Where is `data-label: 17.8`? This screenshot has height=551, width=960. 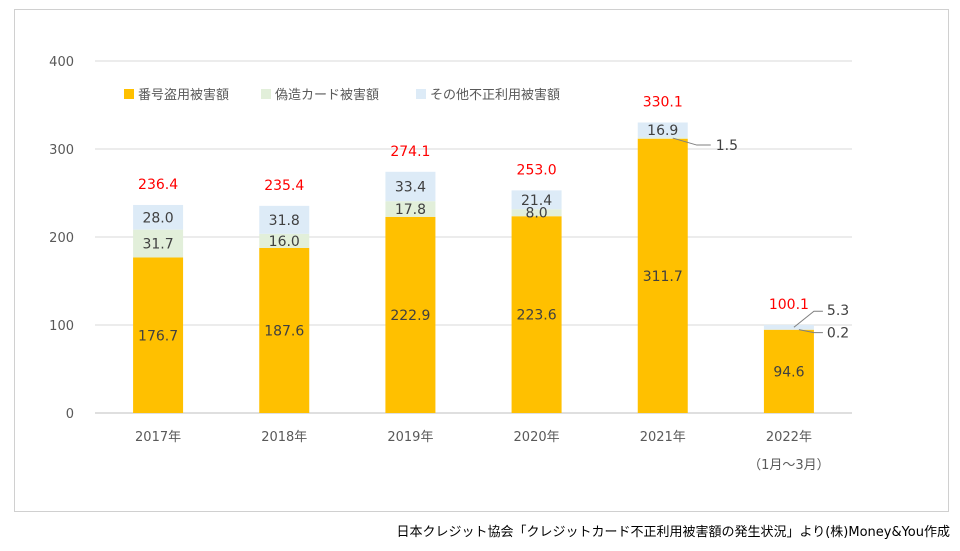
data-label: 17.8 is located at coordinates (410, 210).